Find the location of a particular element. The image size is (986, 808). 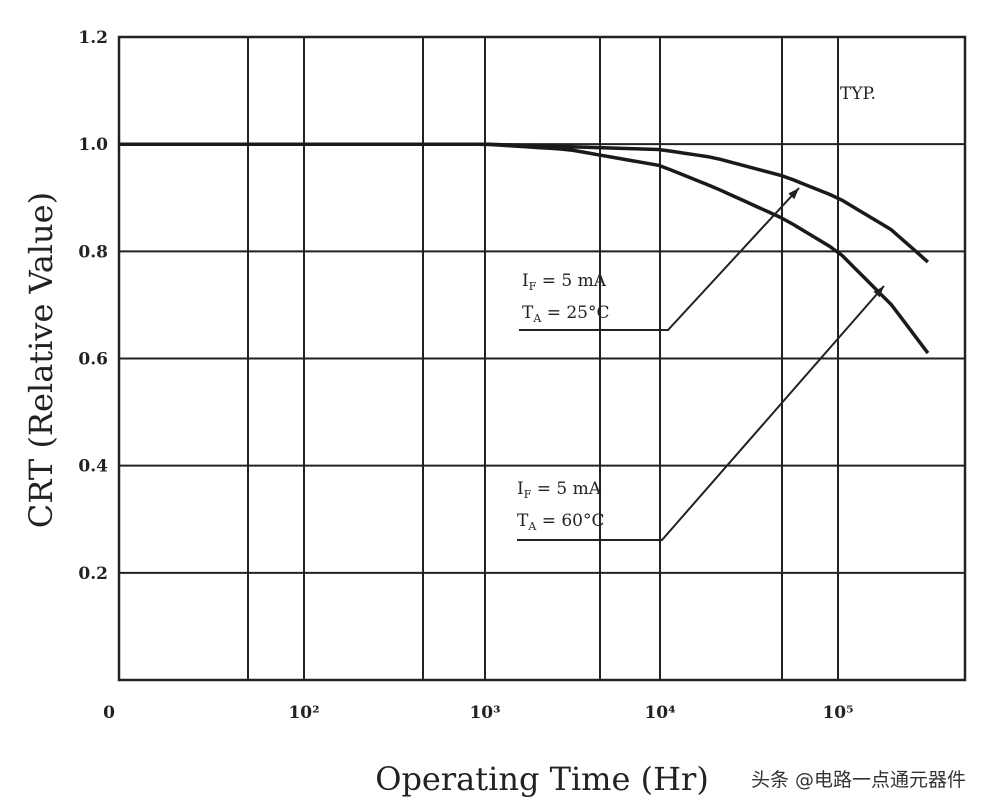

leader-25c is located at coordinates (659, 259).